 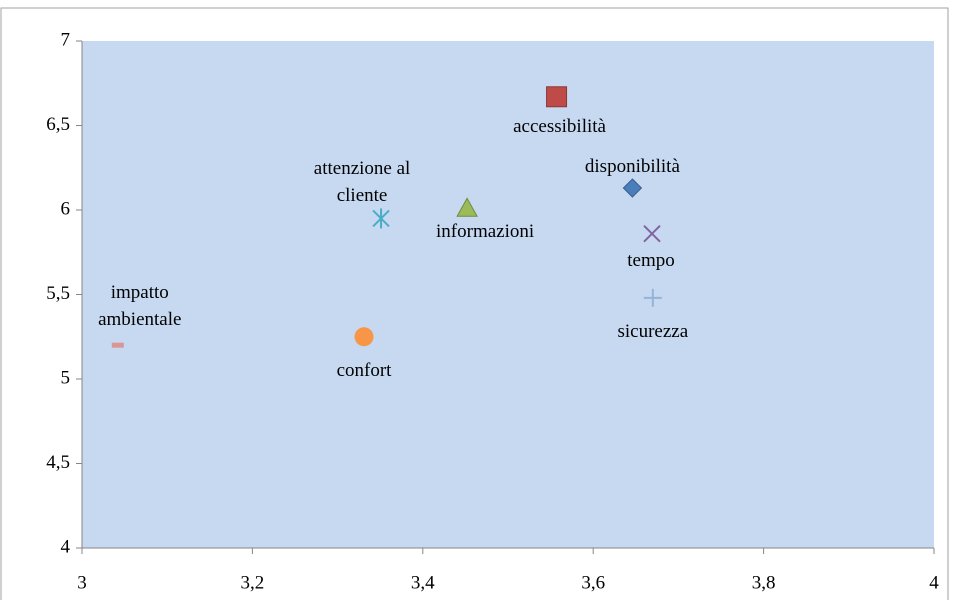 What do you see at coordinates (82, 582) in the screenshot?
I see `x-tick-label: 3` at bounding box center [82, 582].